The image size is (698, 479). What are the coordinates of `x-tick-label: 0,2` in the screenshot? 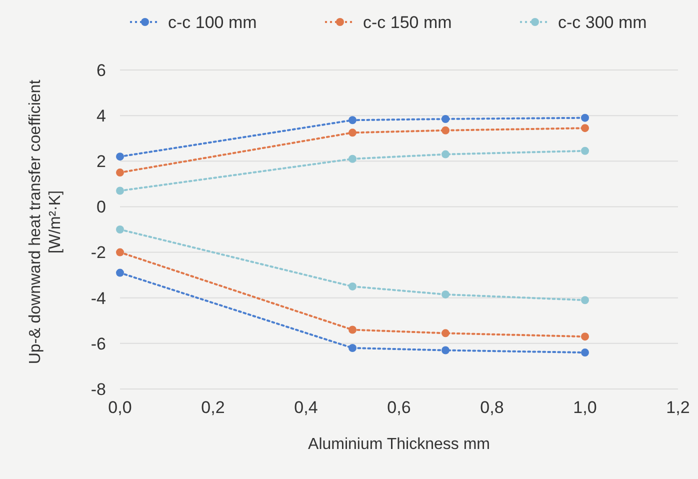 It's located at (213, 407).